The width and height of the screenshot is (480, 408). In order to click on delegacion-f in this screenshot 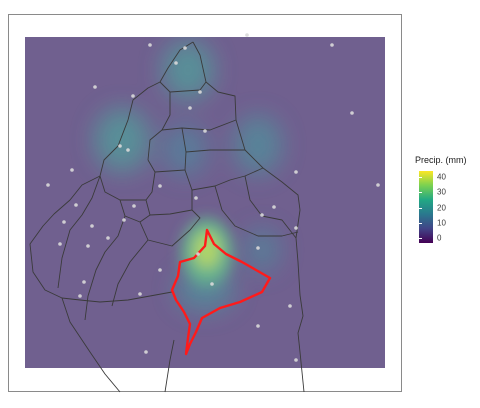, I will do `click(224, 179)`.